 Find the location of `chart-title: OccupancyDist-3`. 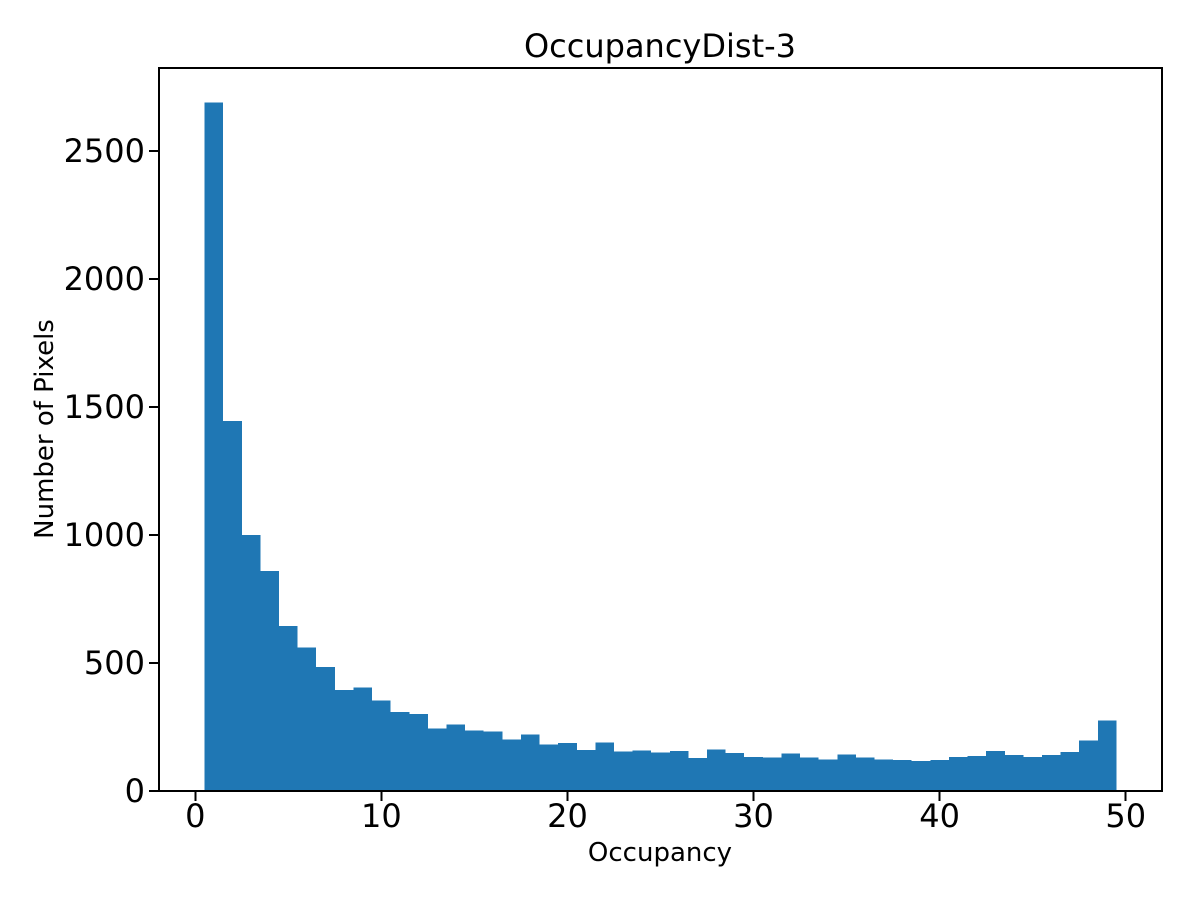

chart-title: OccupancyDist-3 is located at coordinates (660, 46).